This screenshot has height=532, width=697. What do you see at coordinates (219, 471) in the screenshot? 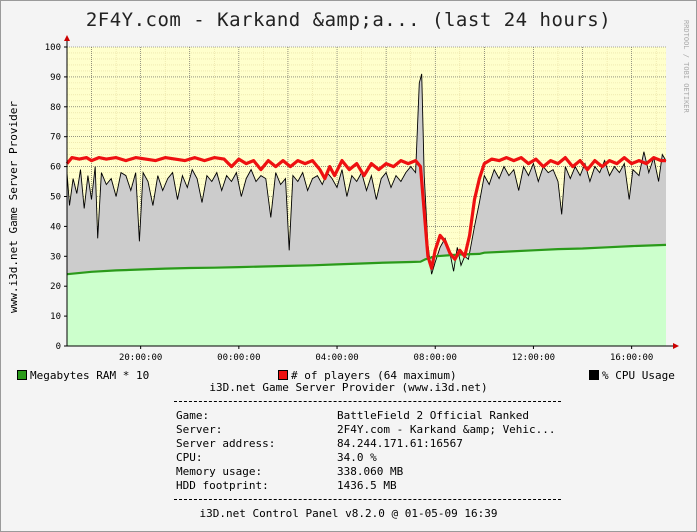
I see `info-key: Memory usage:` at bounding box center [219, 471].